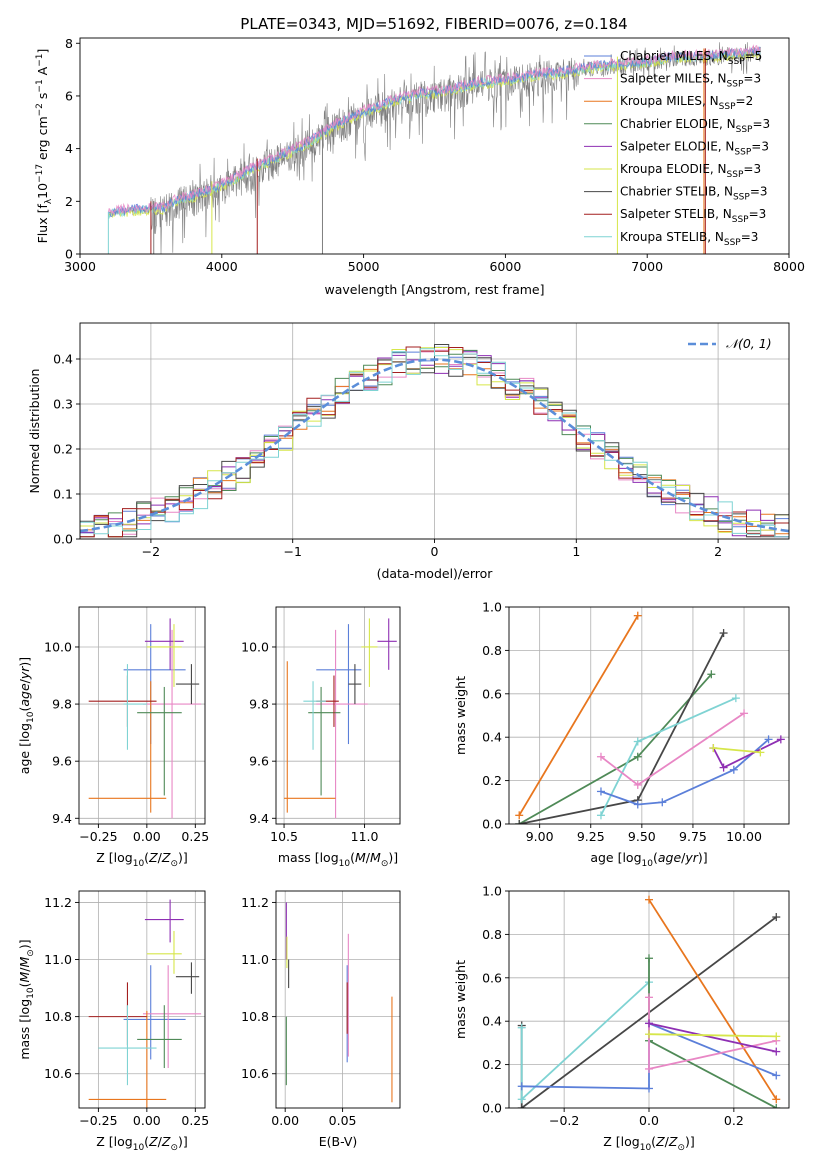 The width and height of the screenshot is (819, 1170). Describe the element at coordinates (63, 404) in the screenshot. I see `y-tick-label: 0.3` at that location.